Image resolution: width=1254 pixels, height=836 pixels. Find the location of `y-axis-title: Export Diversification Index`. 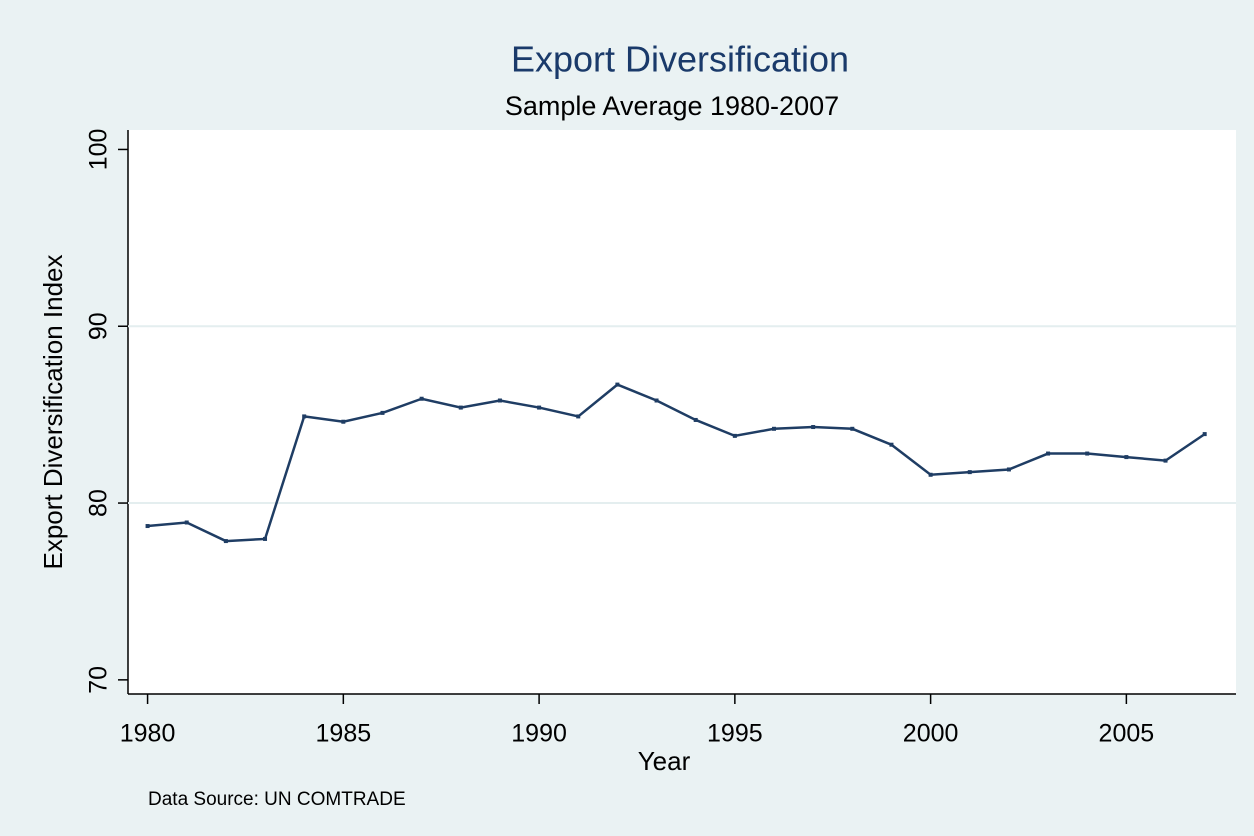

y-axis-title: Export Diversification Index is located at coordinates (53, 411).